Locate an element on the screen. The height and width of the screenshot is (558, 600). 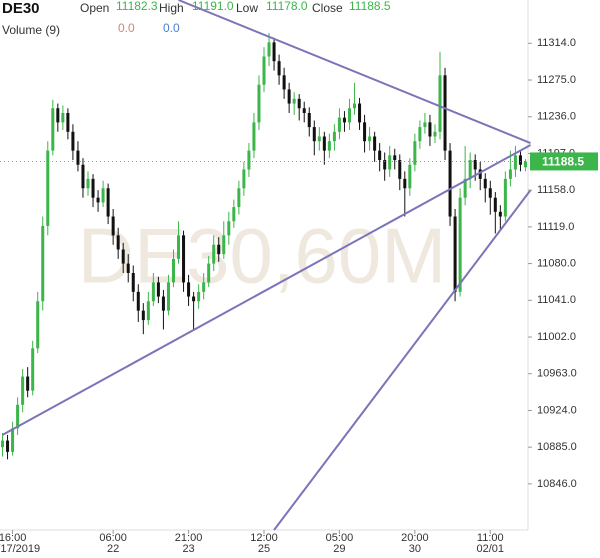
last-price-box is located at coordinates (564, 161).